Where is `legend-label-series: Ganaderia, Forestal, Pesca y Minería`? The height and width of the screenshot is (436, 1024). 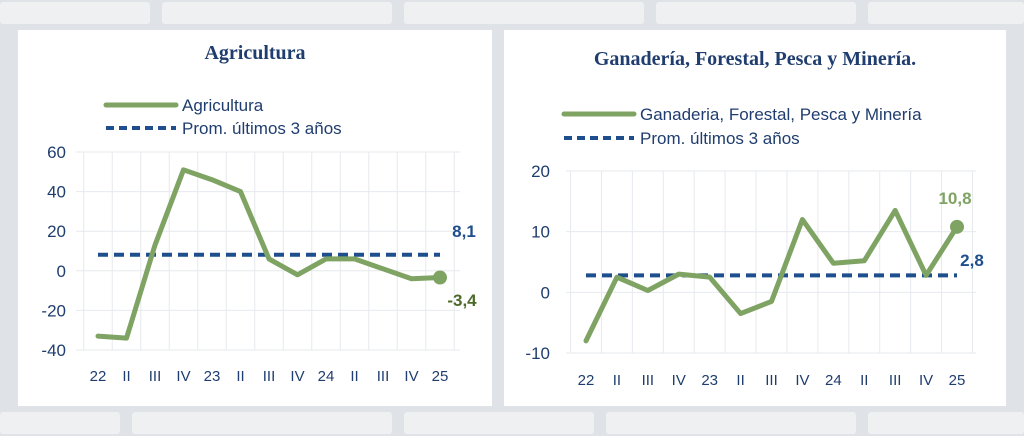
legend-label-series: Ganaderia, Forestal, Pesca y Minería is located at coordinates (781, 114).